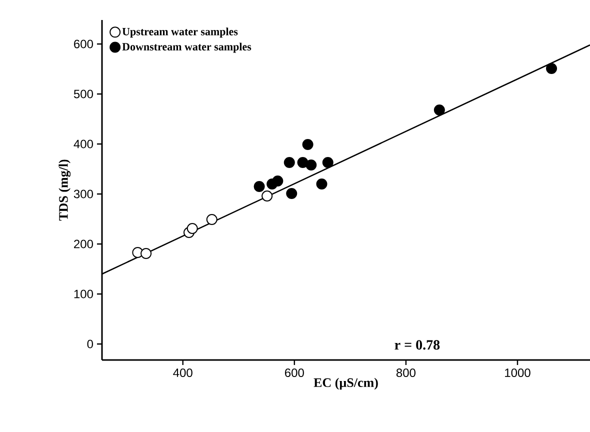 Image resolution: width=590 pixels, height=432 pixels. I want to click on x-tick-label: 600, so click(294, 373).